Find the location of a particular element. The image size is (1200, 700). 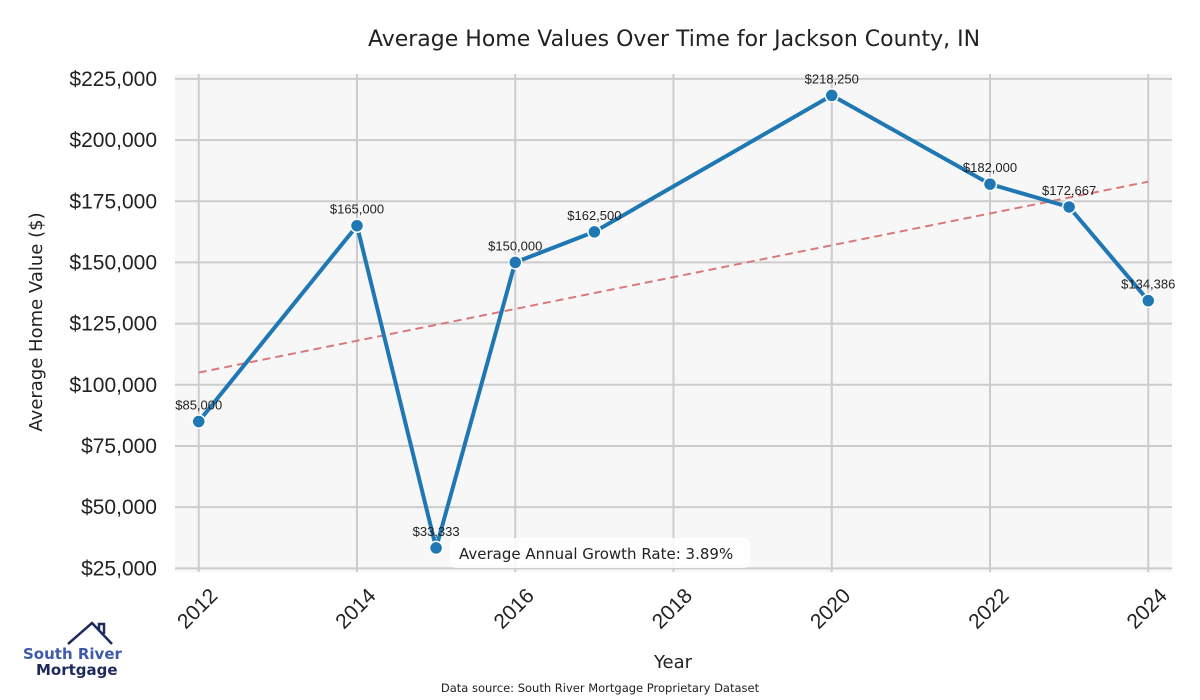

y-tick-label: $50,000 is located at coordinates (119, 507).